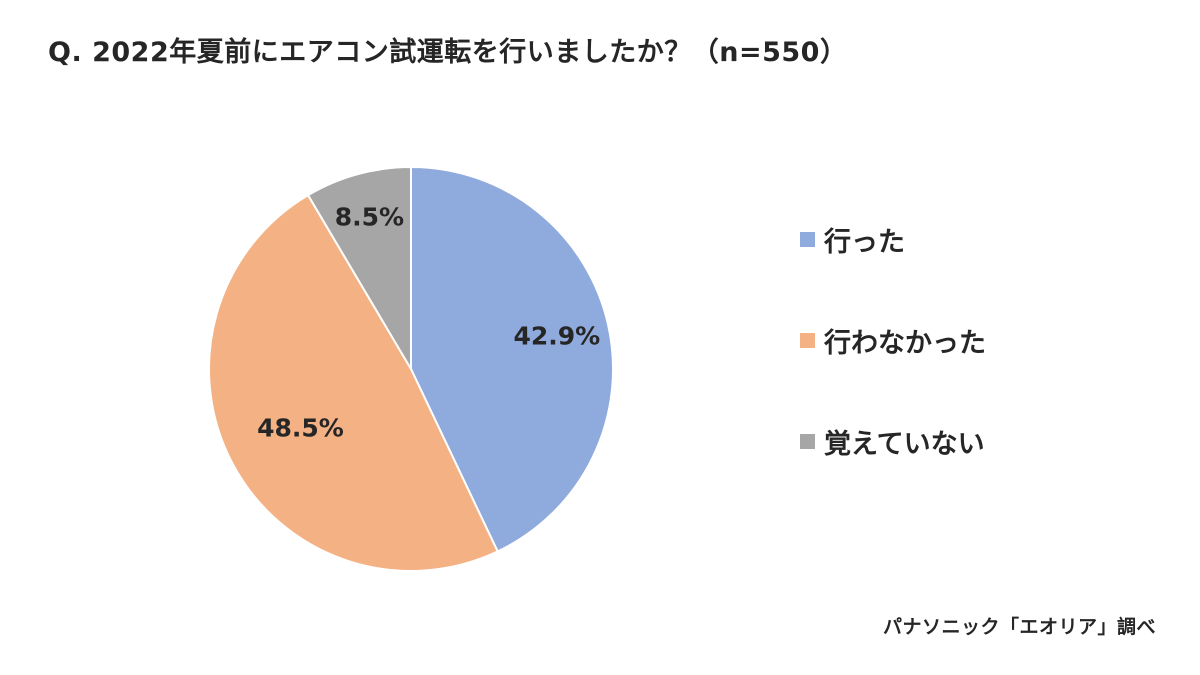  Describe the element at coordinates (905, 343) in the screenshot. I see `legend-label: 行わなかった` at that location.